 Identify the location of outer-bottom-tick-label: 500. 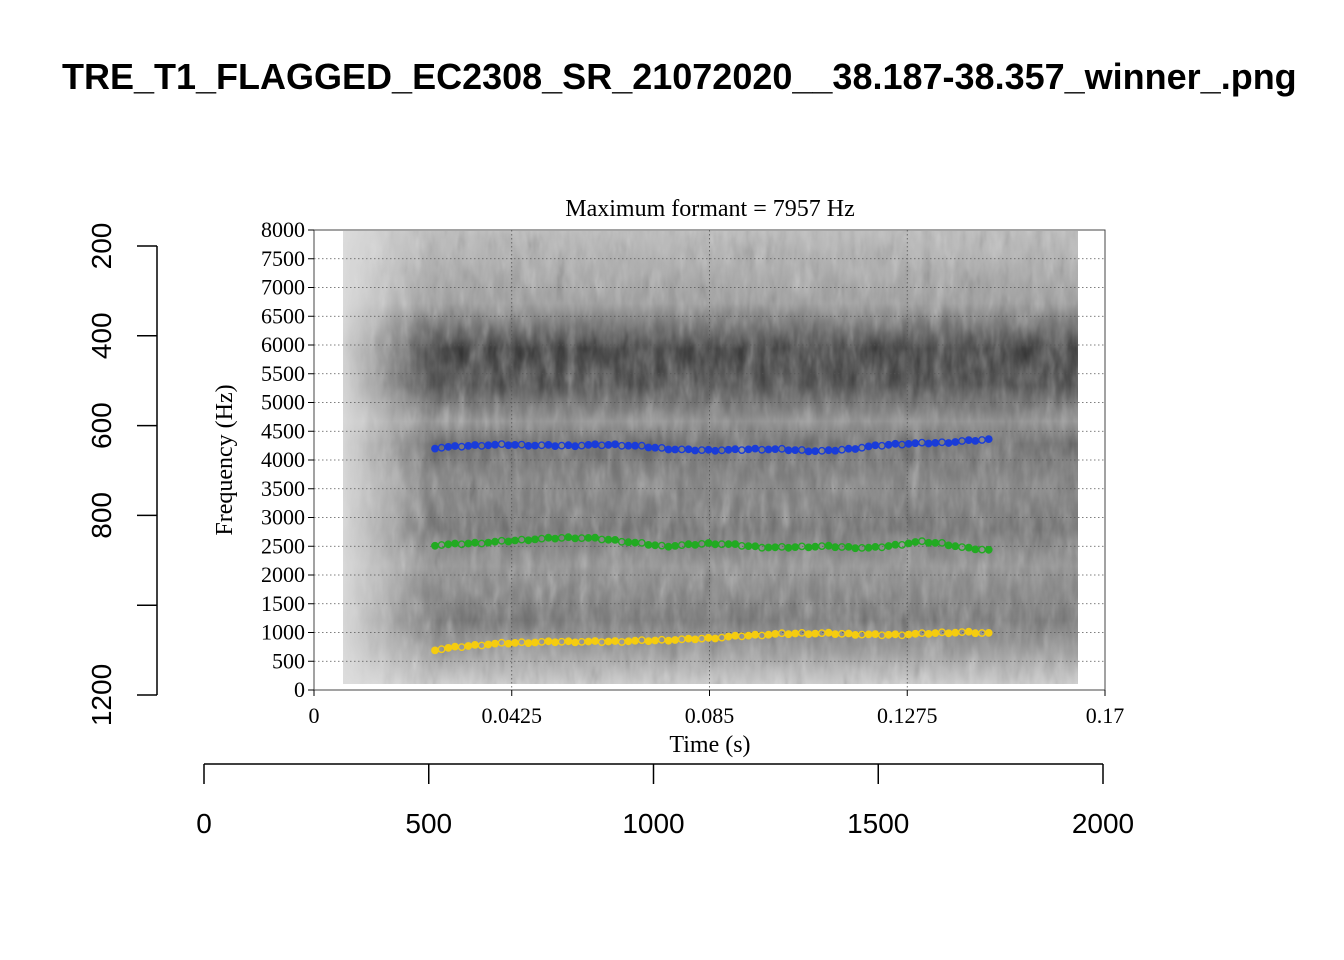
(428, 823).